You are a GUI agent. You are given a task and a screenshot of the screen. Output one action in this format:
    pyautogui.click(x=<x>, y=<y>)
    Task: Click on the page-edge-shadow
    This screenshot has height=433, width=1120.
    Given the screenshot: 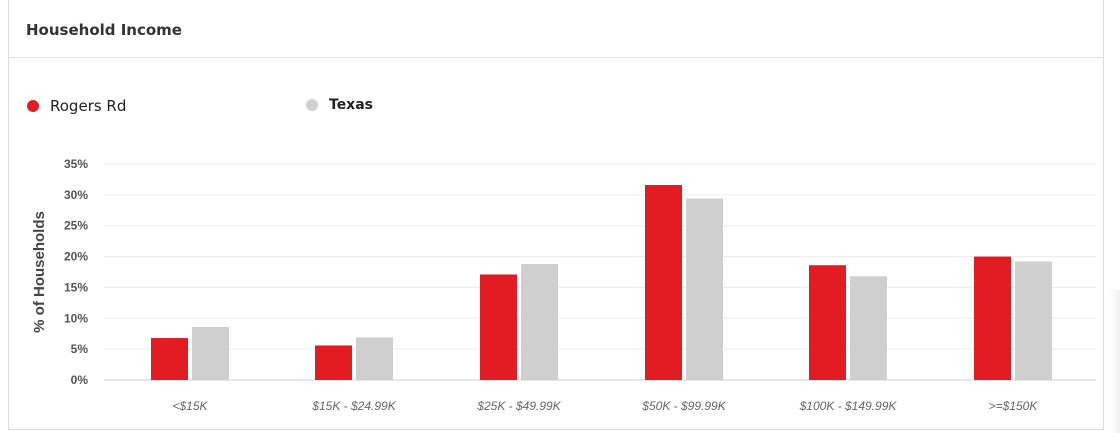 What is the action you would take?
    pyautogui.click(x=1115, y=361)
    